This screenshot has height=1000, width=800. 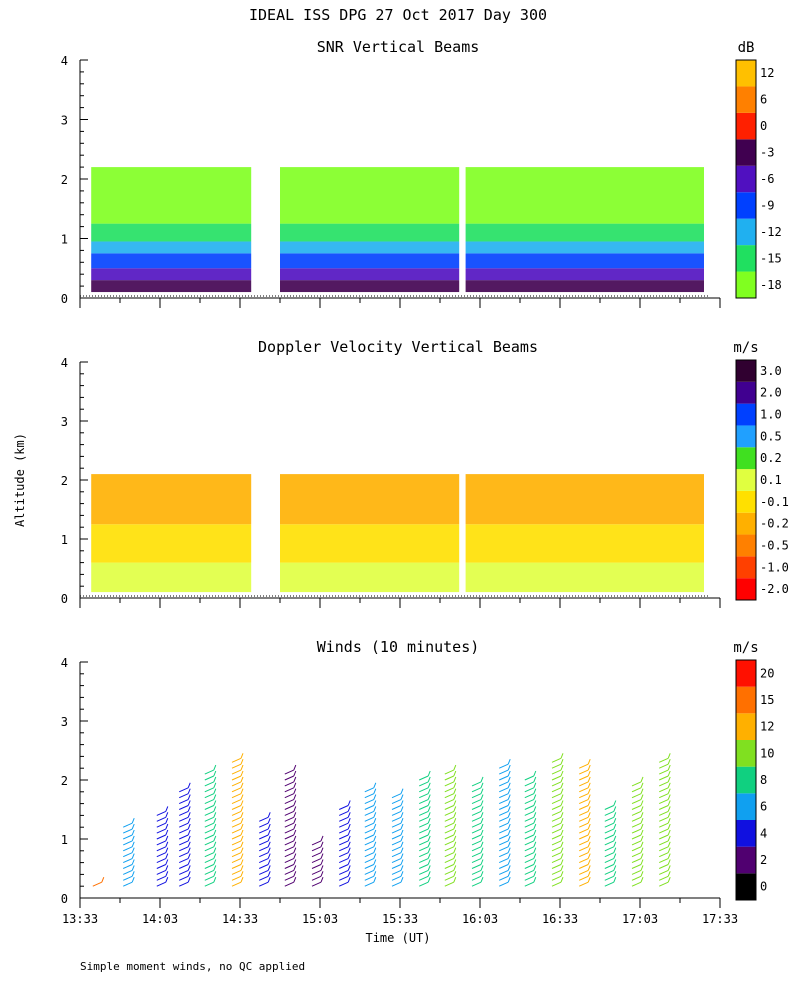 I want to click on x-tick-label: 14:03, so click(x=160, y=919).